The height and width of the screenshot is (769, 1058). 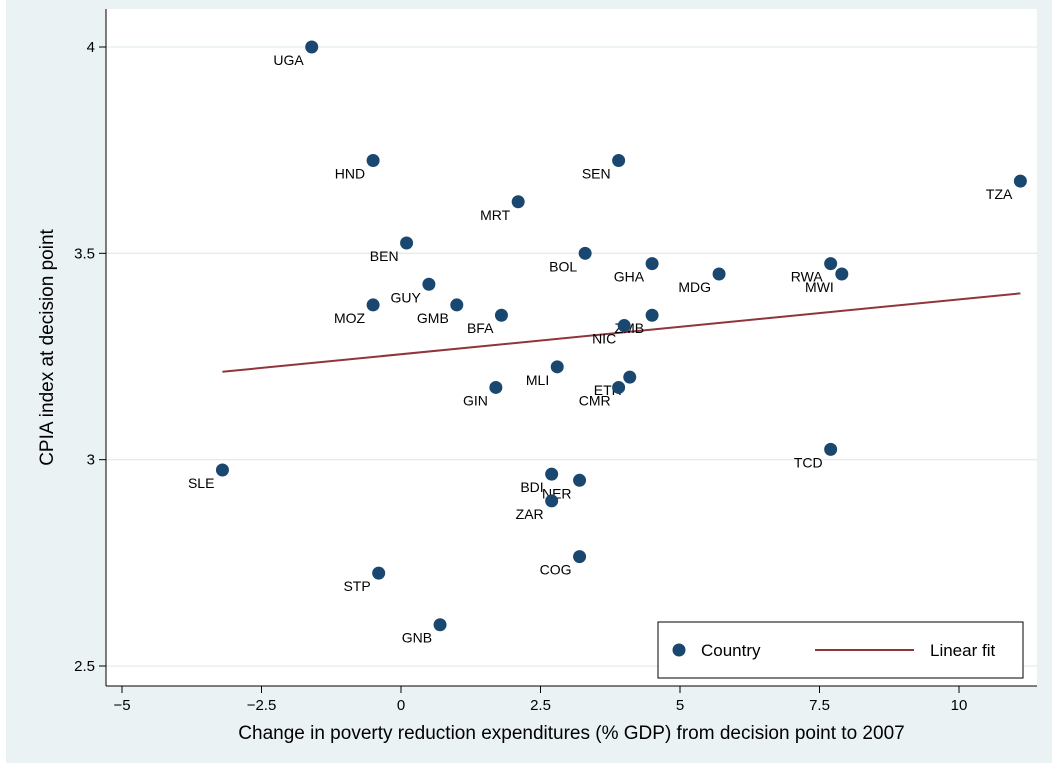 What do you see at coordinates (1020, 181) in the screenshot?
I see `data-point-tza` at bounding box center [1020, 181].